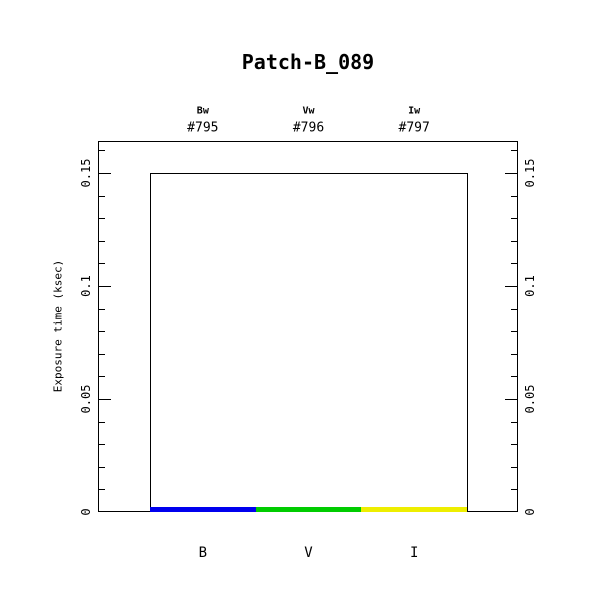  What do you see at coordinates (202, 111) in the screenshot?
I see `filter-header-b: Bw` at bounding box center [202, 111].